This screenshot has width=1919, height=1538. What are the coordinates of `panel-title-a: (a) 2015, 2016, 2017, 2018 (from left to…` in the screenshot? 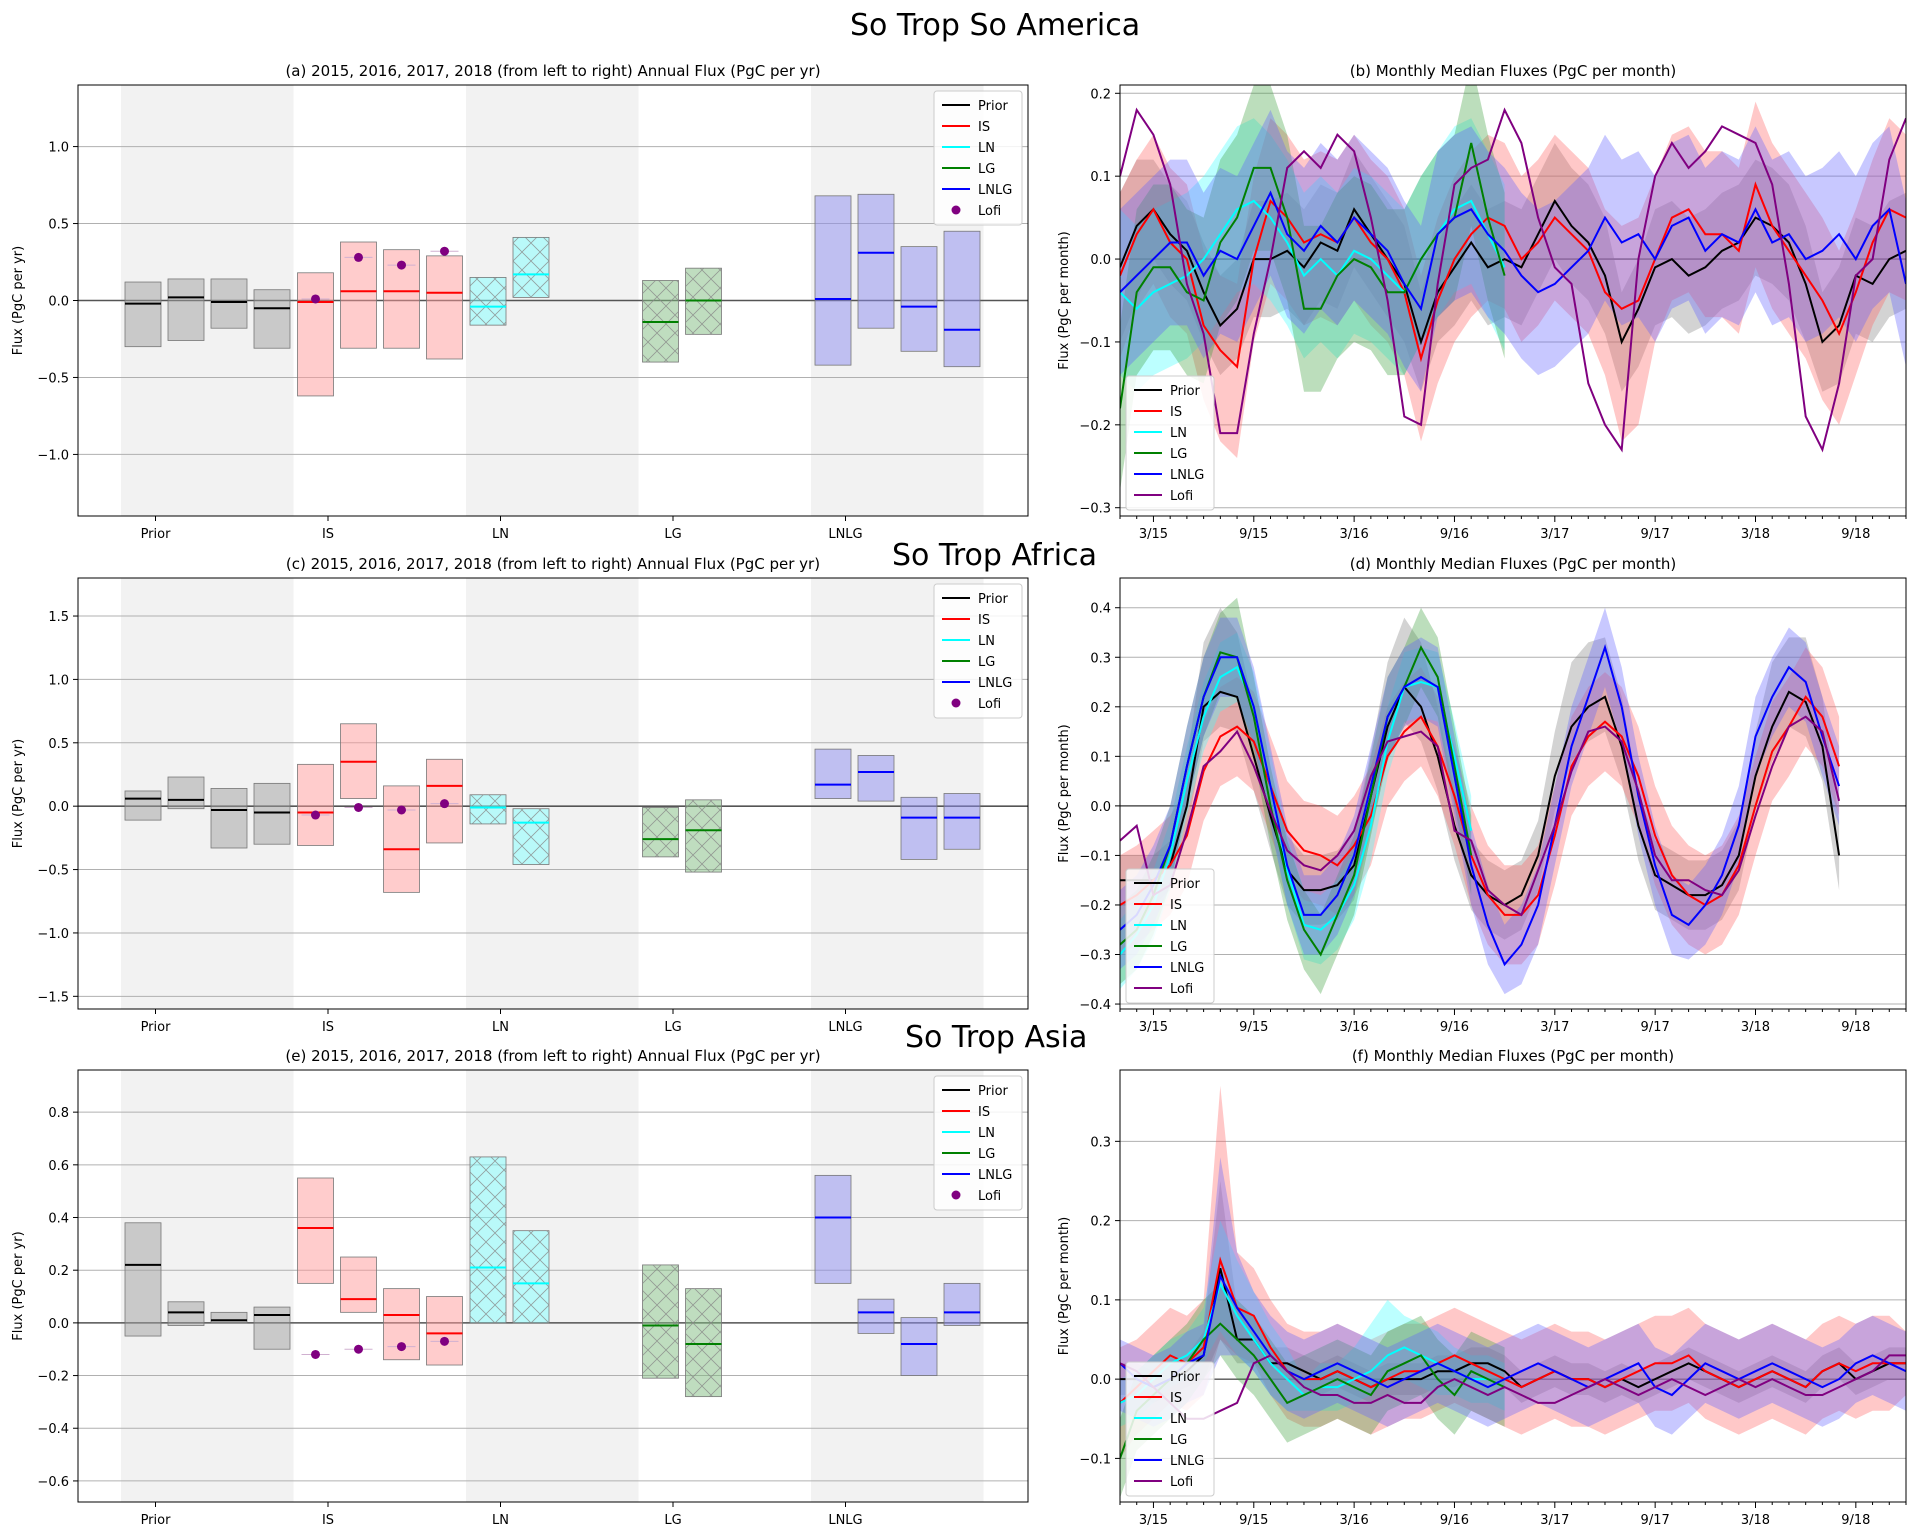 It's located at (552, 71).